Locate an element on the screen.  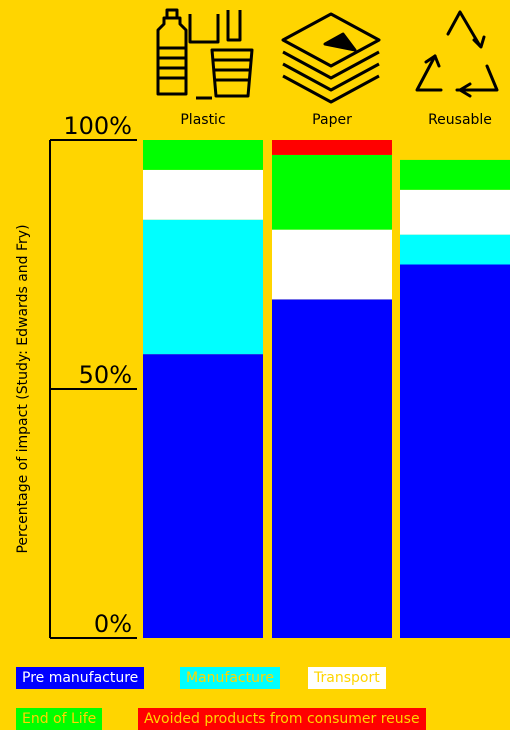
bar-segment-plastic-transport is located at coordinates (203, 194).